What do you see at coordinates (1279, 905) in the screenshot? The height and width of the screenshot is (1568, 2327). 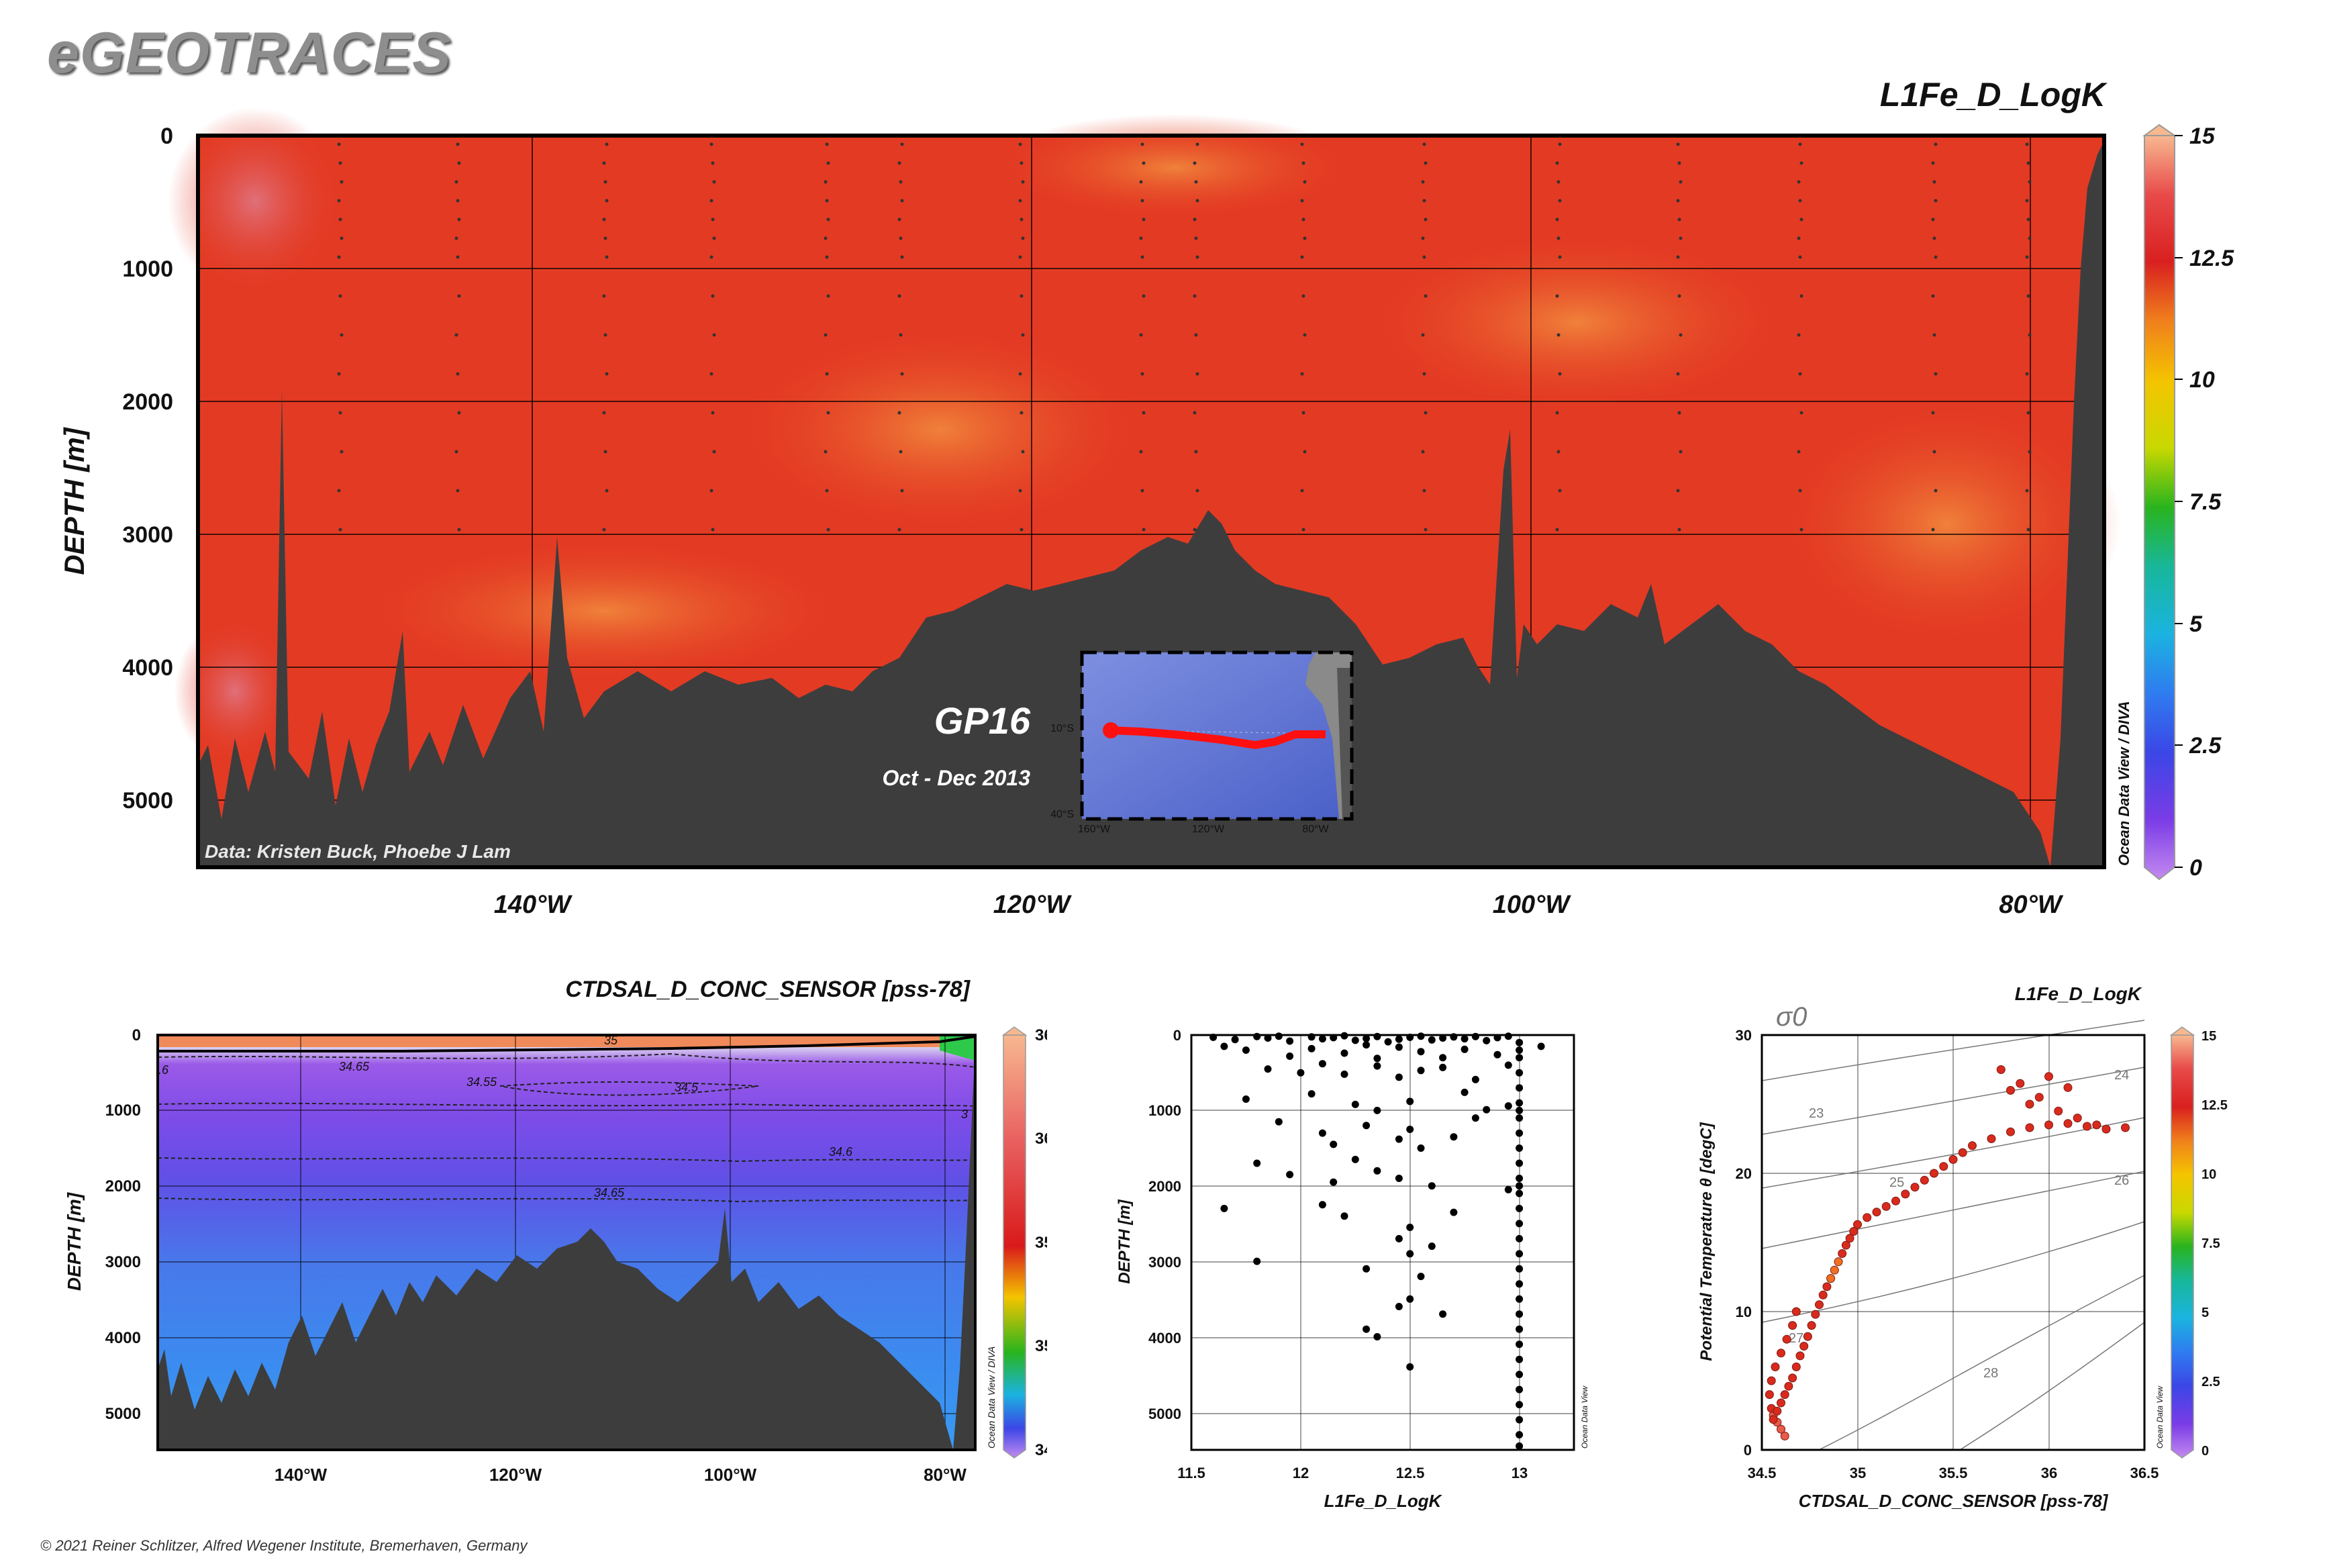 I see `main-x-ticks: 140°W 120°W 100°W 80°W` at bounding box center [1279, 905].